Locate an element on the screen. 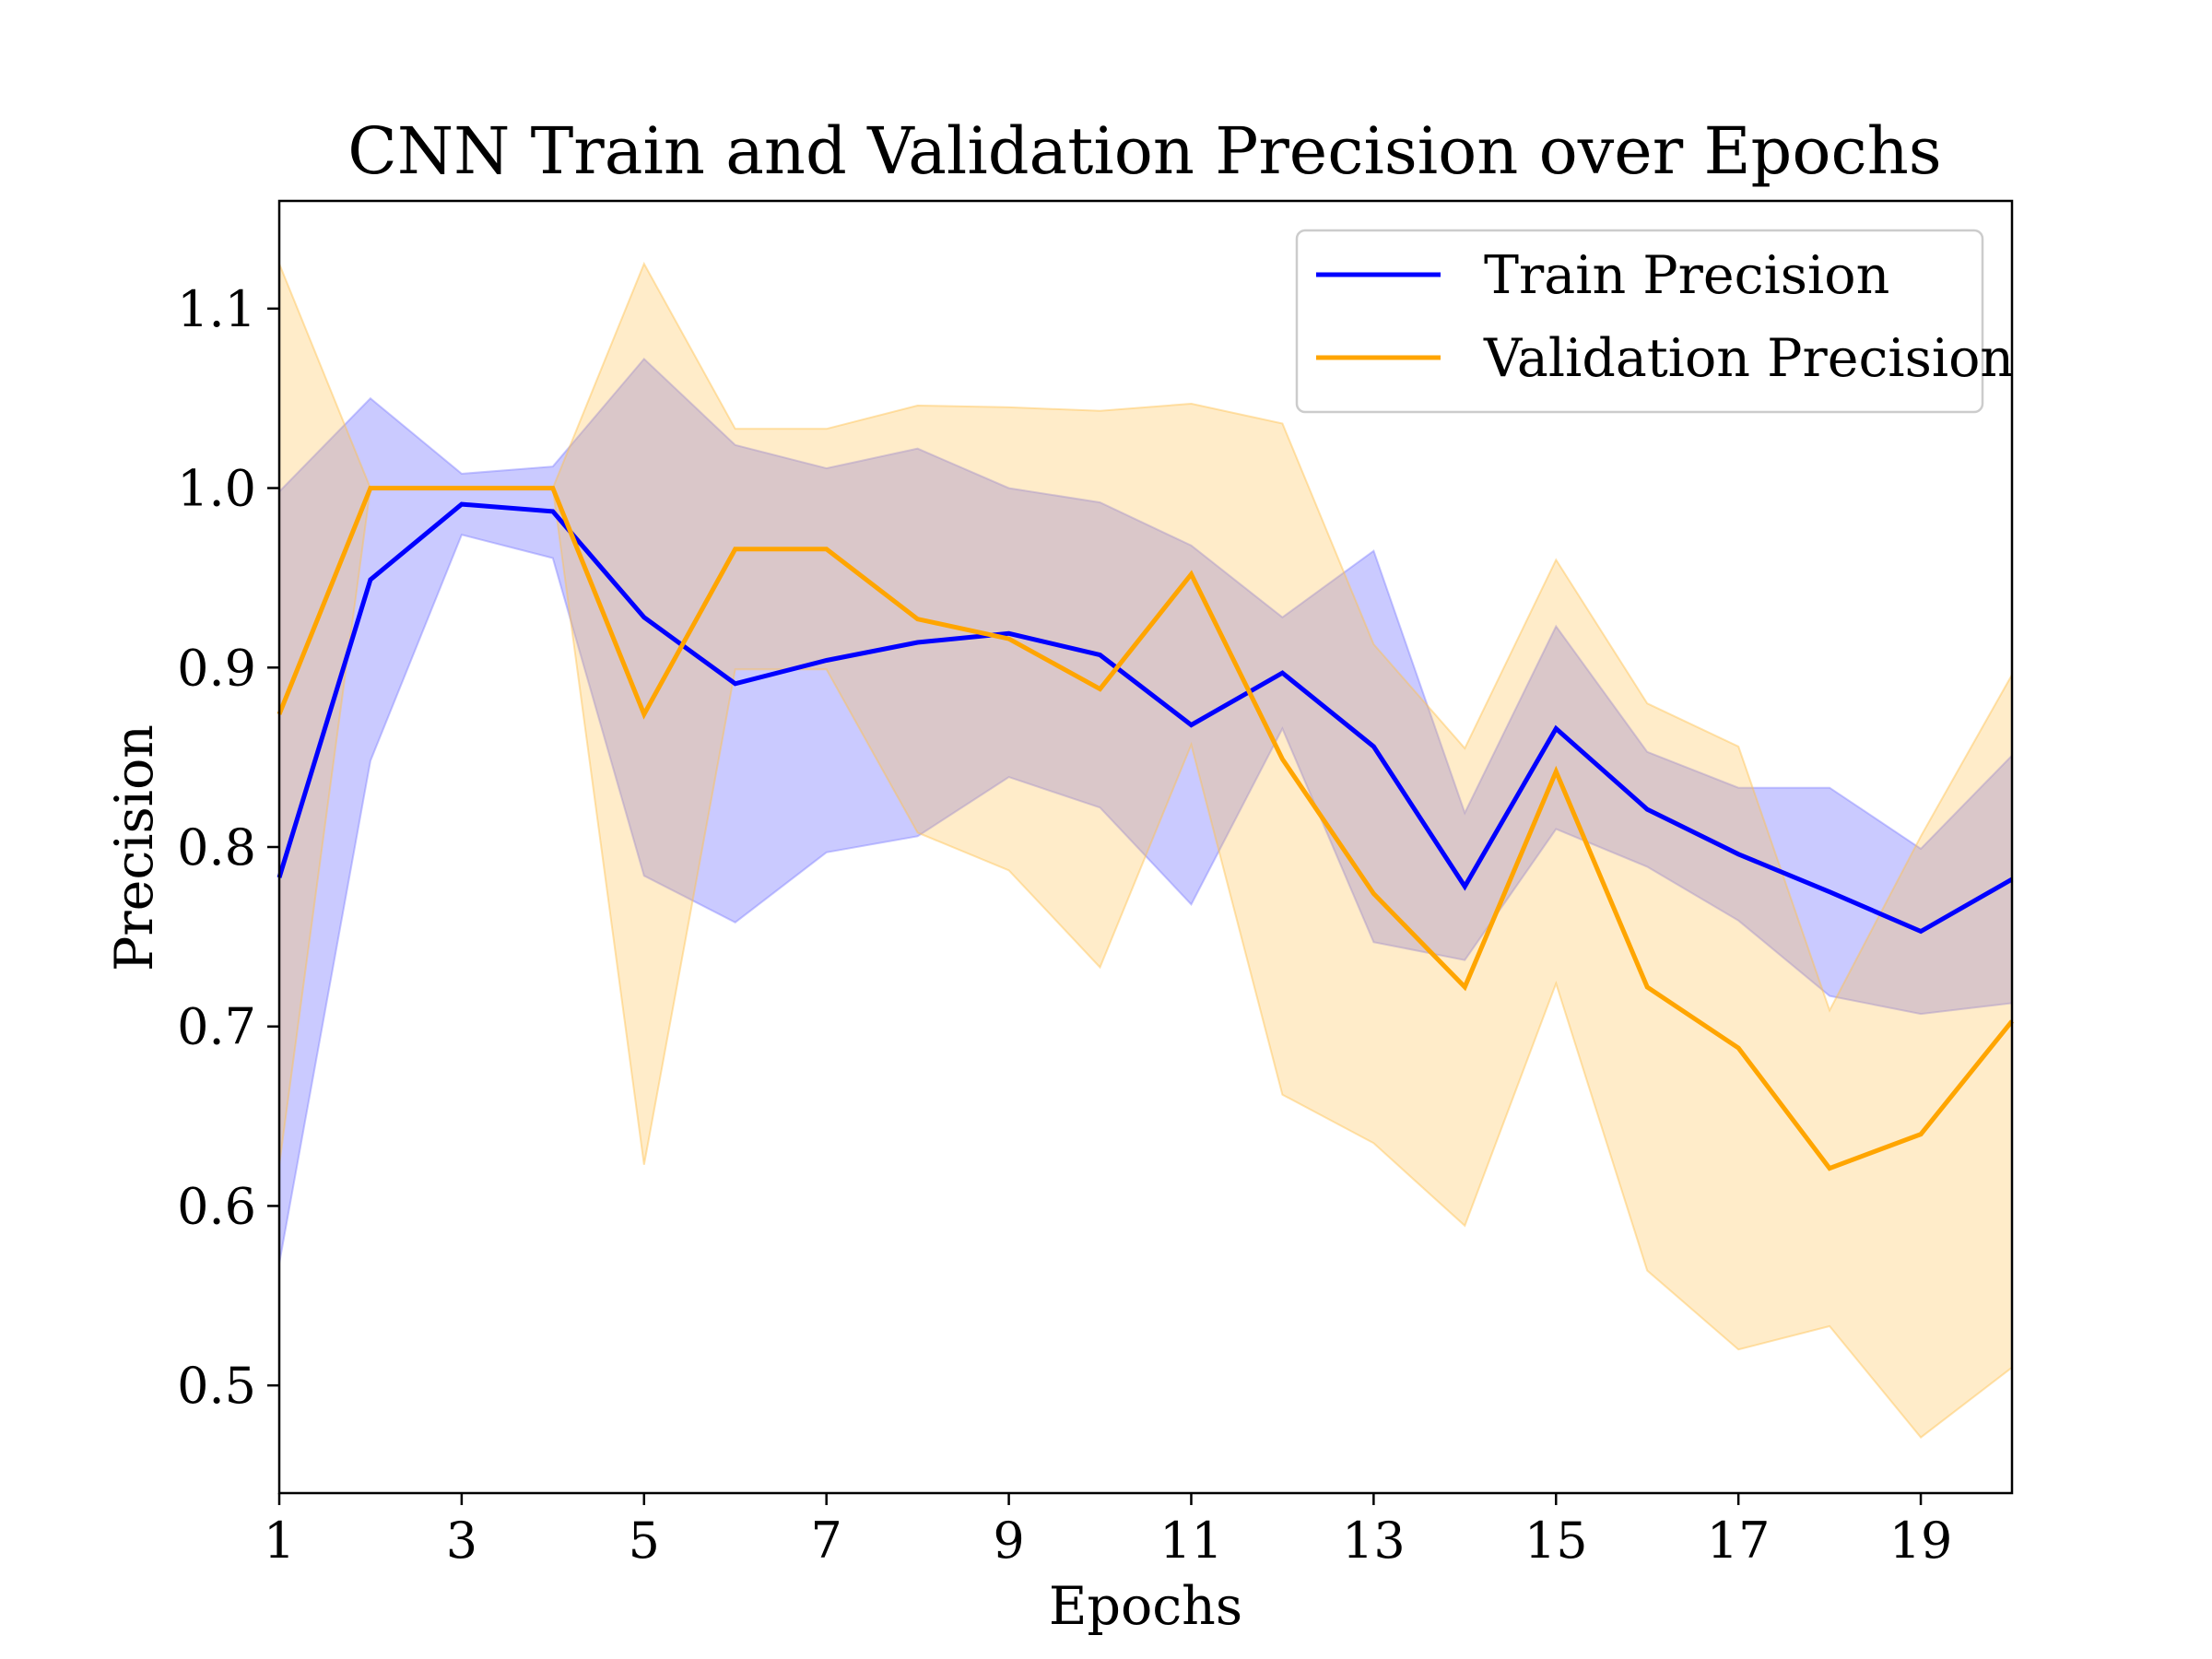 The width and height of the screenshot is (2212, 1659). y-tick-label: 0.7 is located at coordinates (216, 1027).